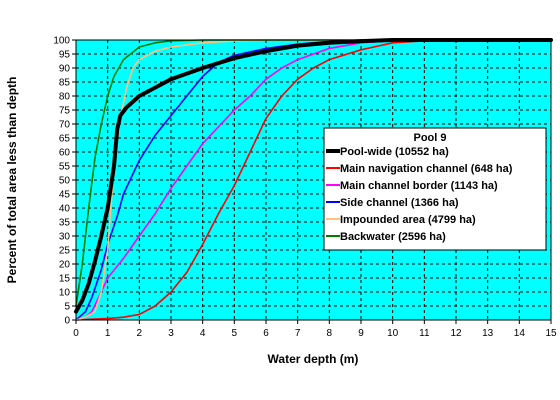 This screenshot has height=400, width=560. I want to click on y-tick-label: 35, so click(65, 223).